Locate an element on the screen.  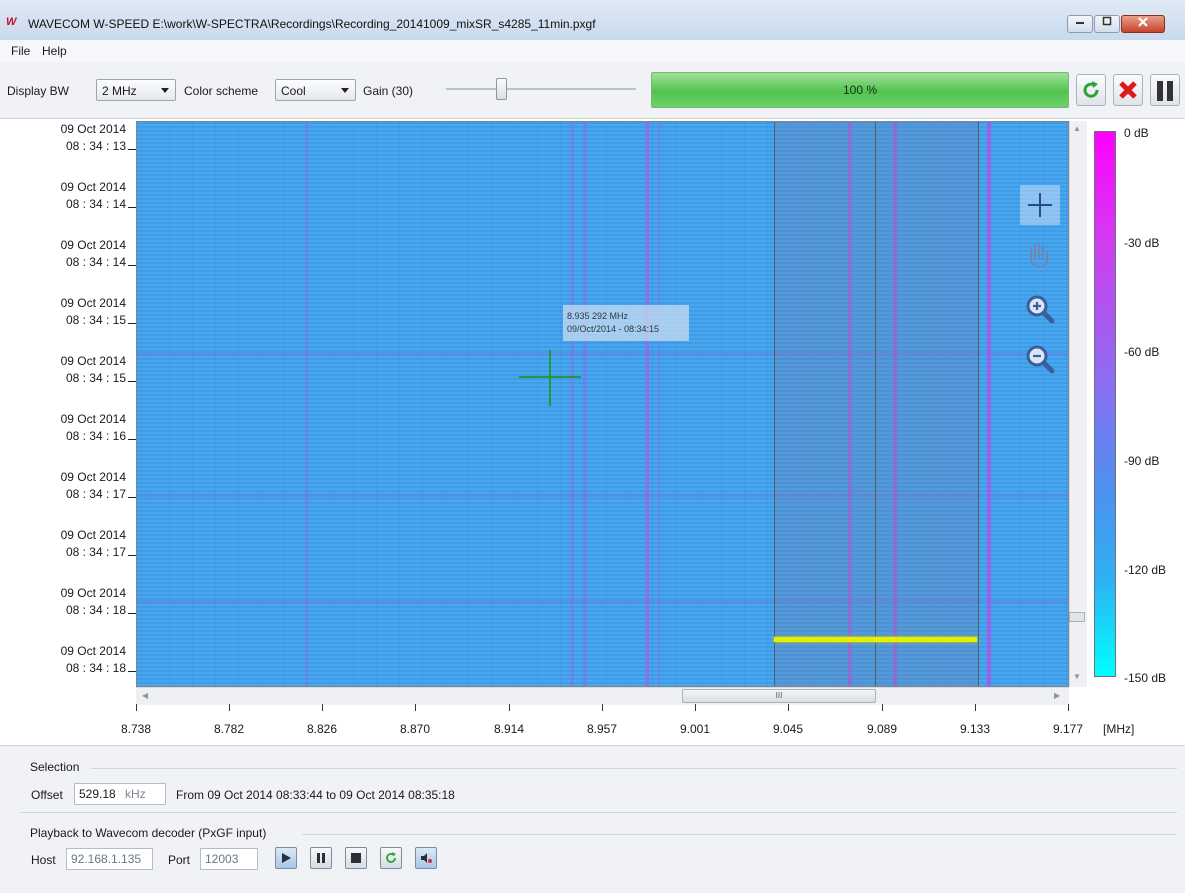
selection-region is located at coordinates (876, 404).